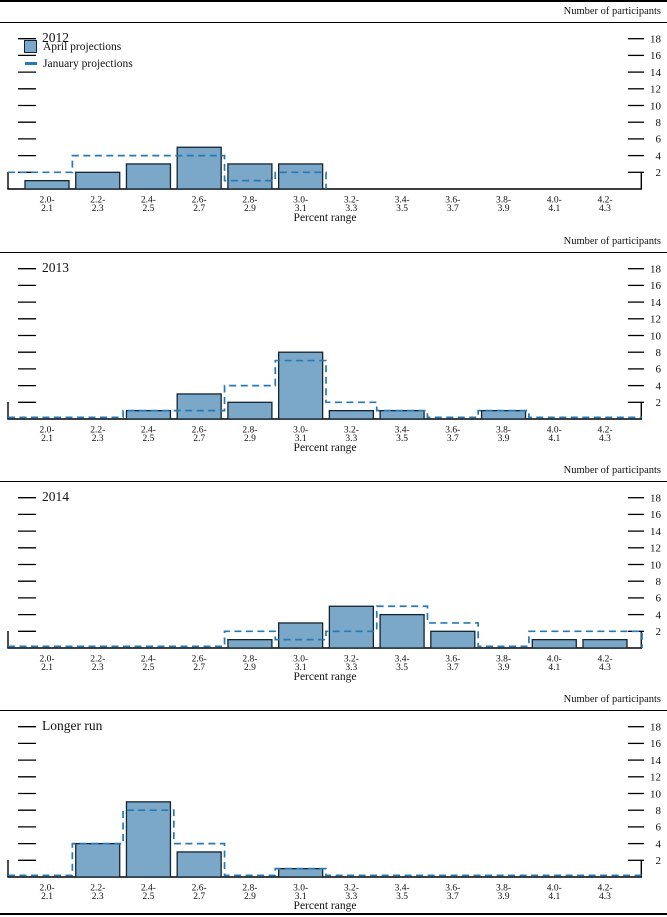  Describe the element at coordinates (72, 725) in the screenshot. I see `panel-title: Longer run` at that location.